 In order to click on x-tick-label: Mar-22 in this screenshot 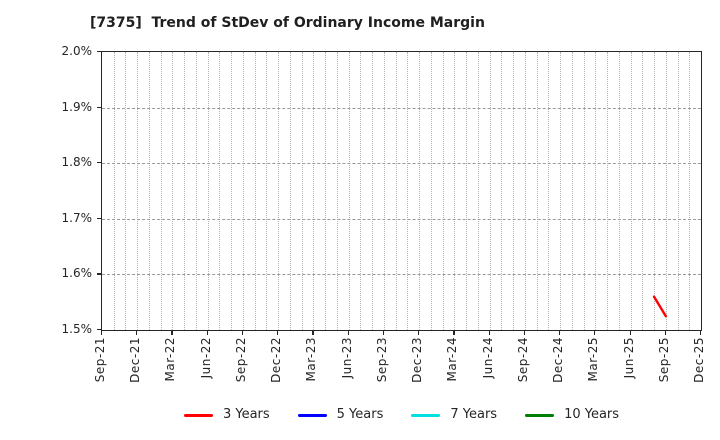, I will do `click(170, 359)`.